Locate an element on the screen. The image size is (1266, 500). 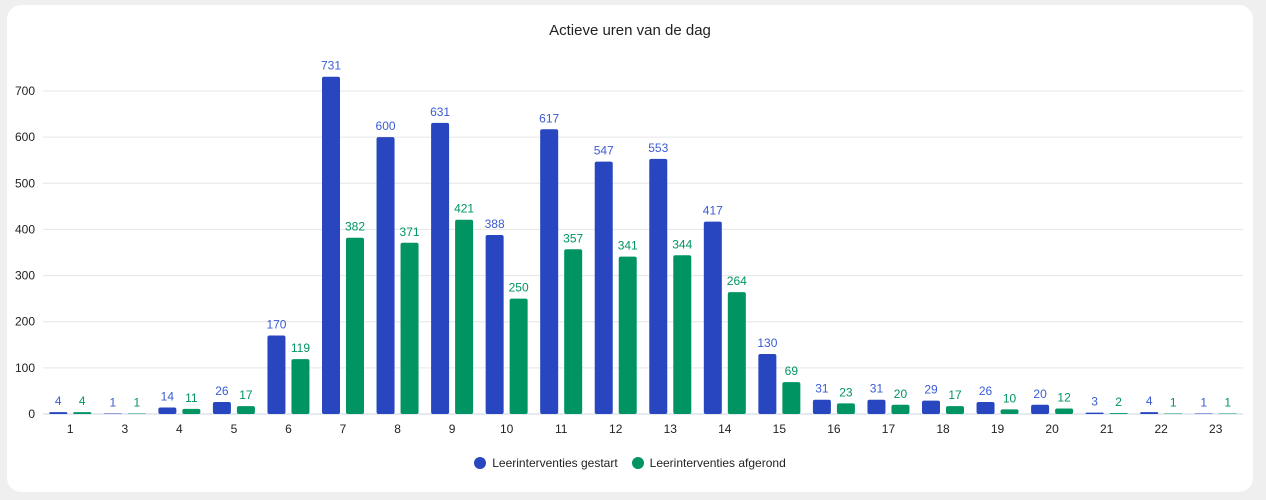
x-tick-label: 9 is located at coordinates (452, 429).